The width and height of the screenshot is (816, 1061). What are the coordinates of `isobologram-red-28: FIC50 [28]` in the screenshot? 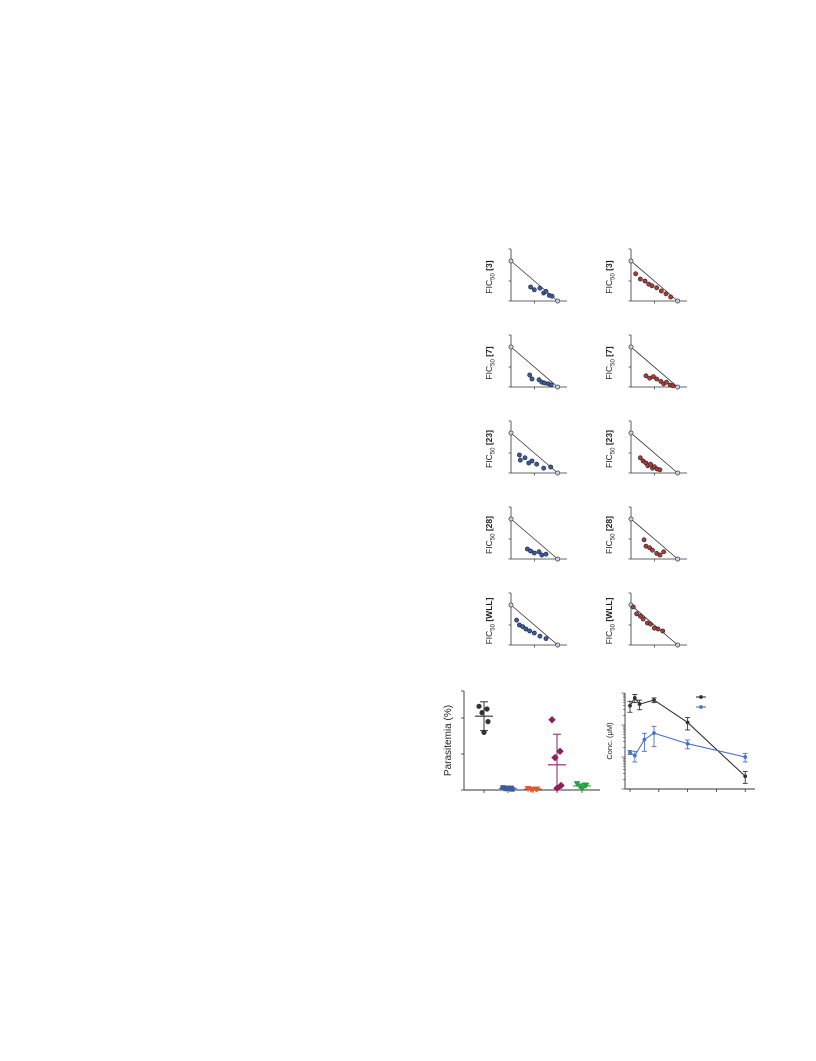 It's located at (645, 534).